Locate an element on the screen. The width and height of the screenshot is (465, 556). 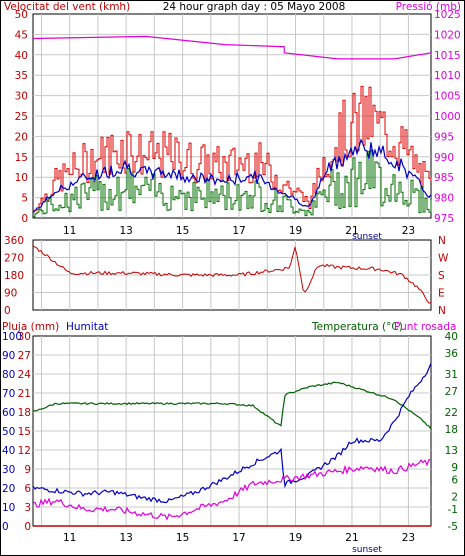
y-tick-label-humidity: 50 is located at coordinates (8, 432).